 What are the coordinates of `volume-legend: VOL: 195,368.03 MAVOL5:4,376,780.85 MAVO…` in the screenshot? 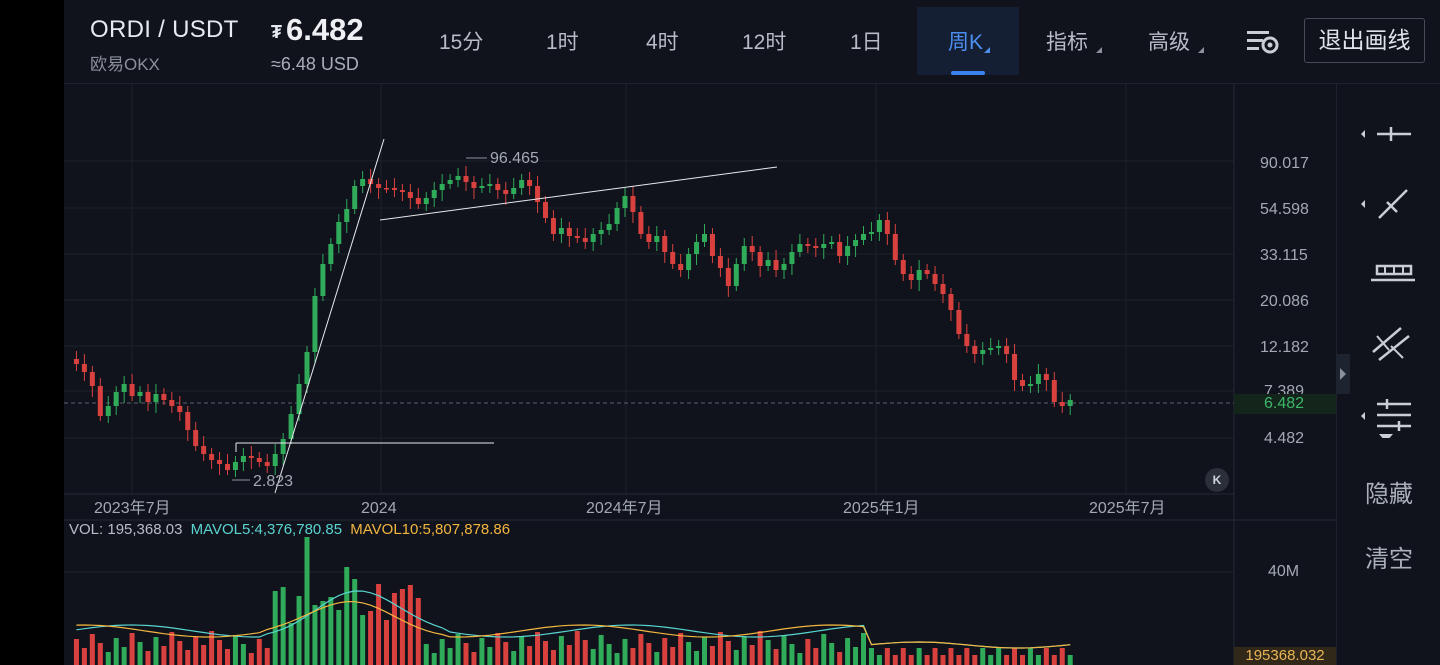 It's located at (291, 529).